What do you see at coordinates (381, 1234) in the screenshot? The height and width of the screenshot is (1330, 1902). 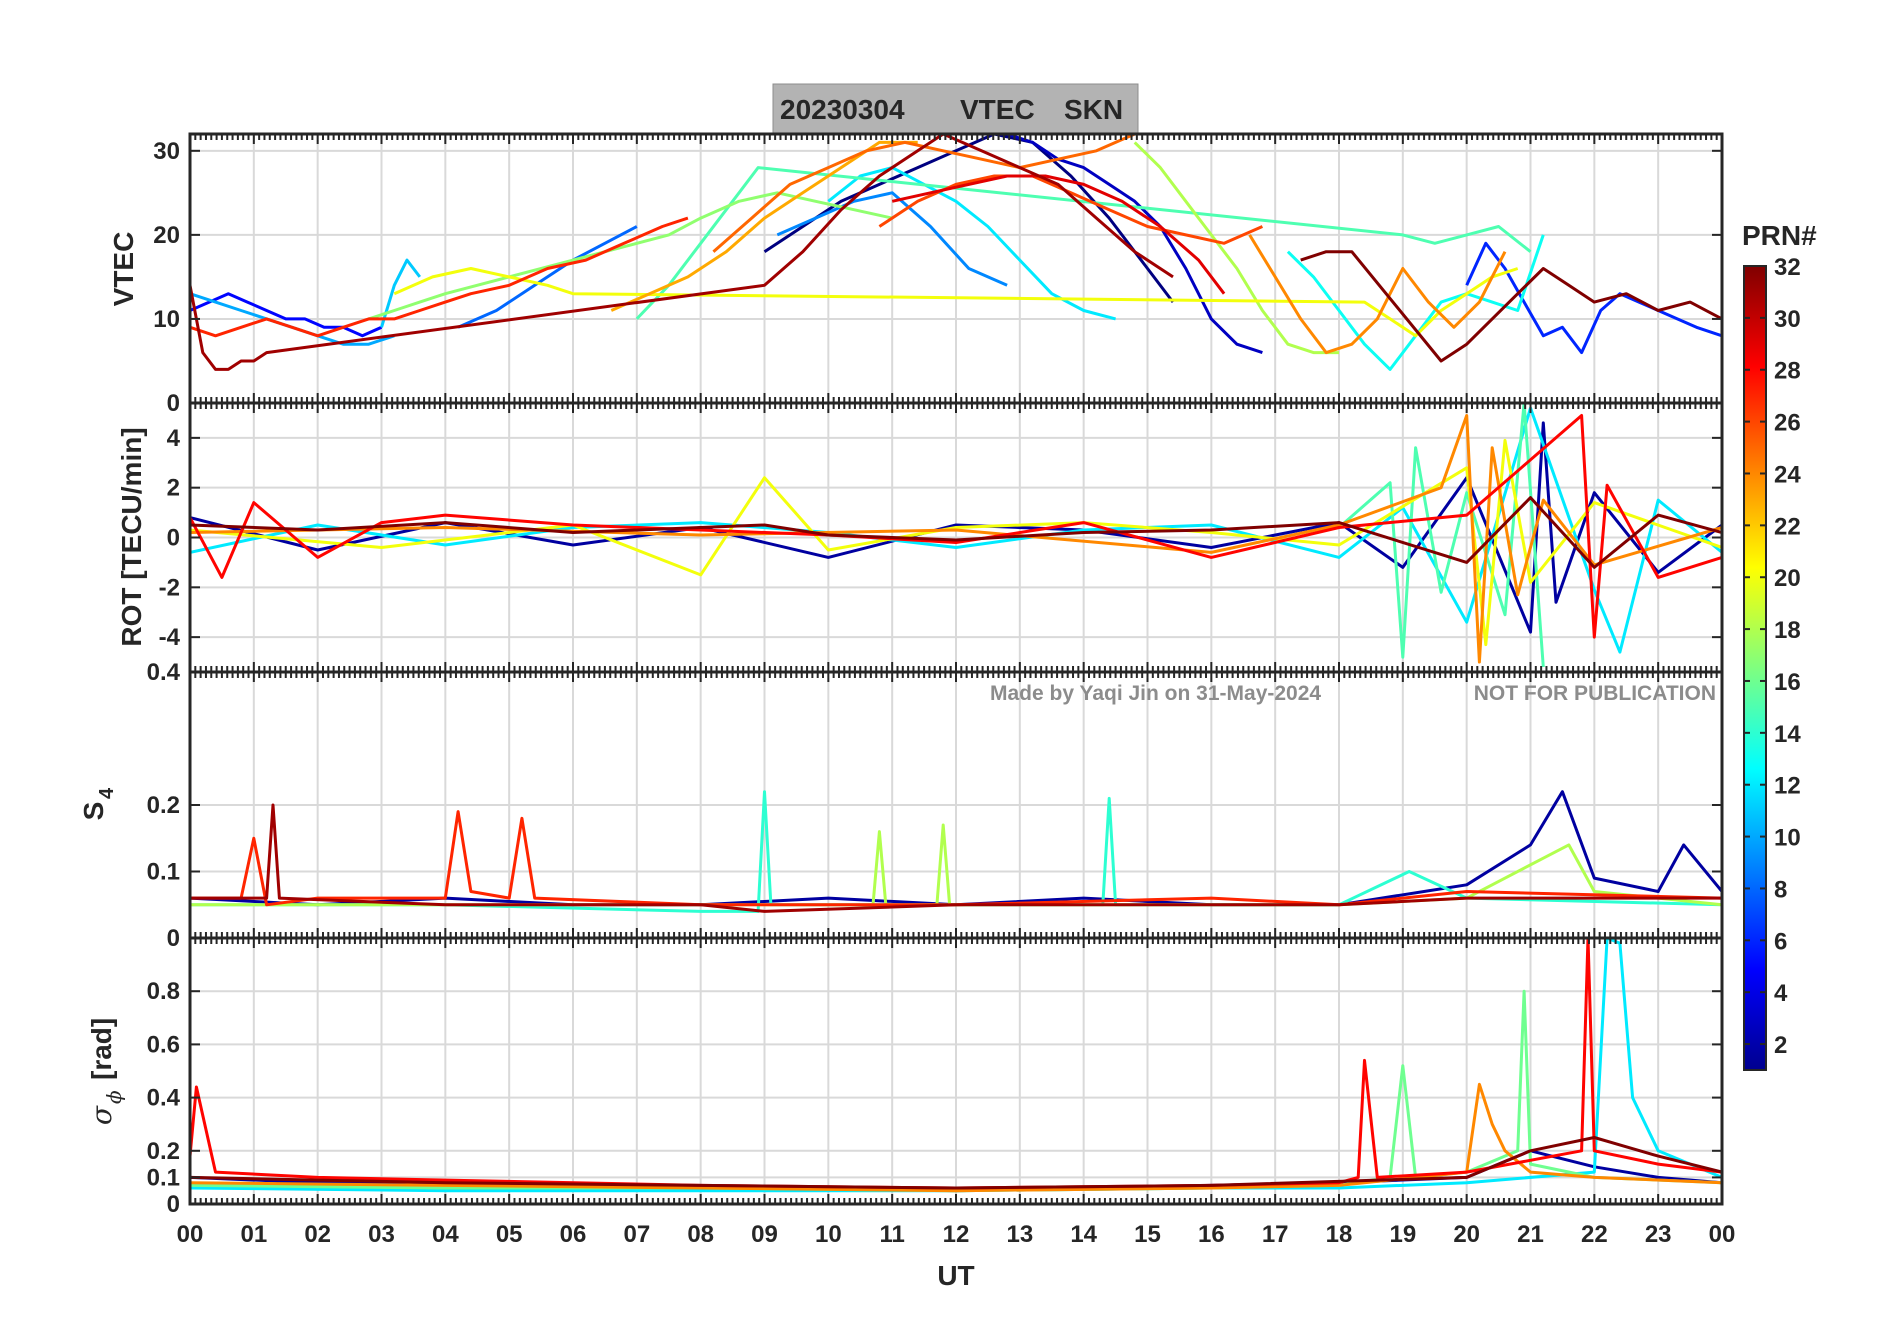 I see `x-tick-label: 03` at bounding box center [381, 1234].